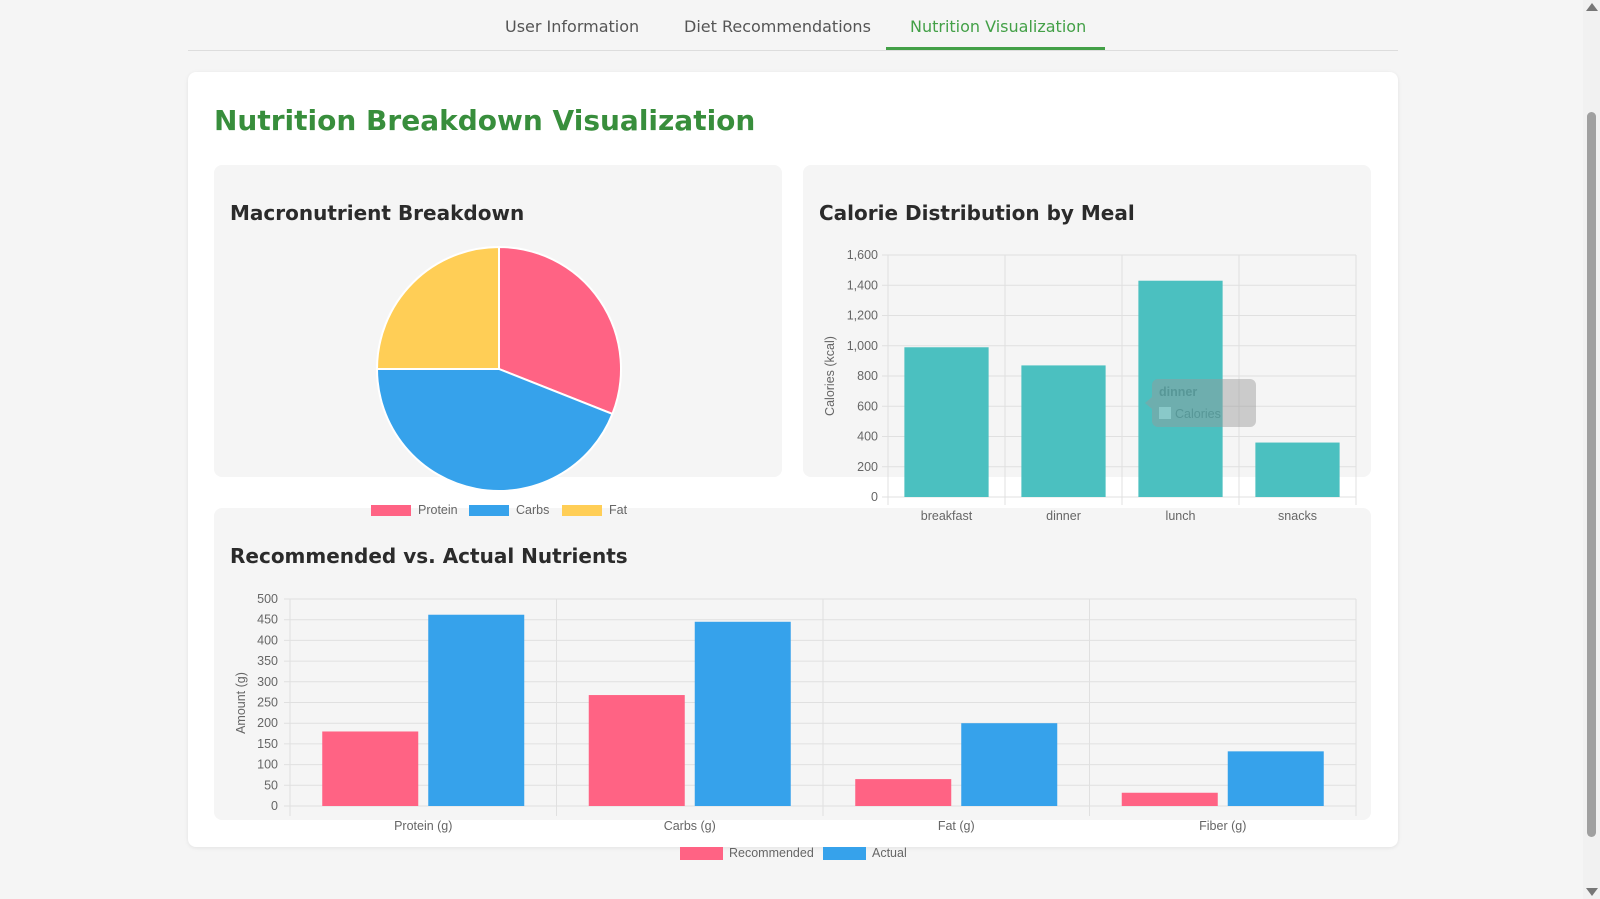 The width and height of the screenshot is (1600, 899). I want to click on tab-diet-recommendations: Diet Recommendations, so click(777, 26).